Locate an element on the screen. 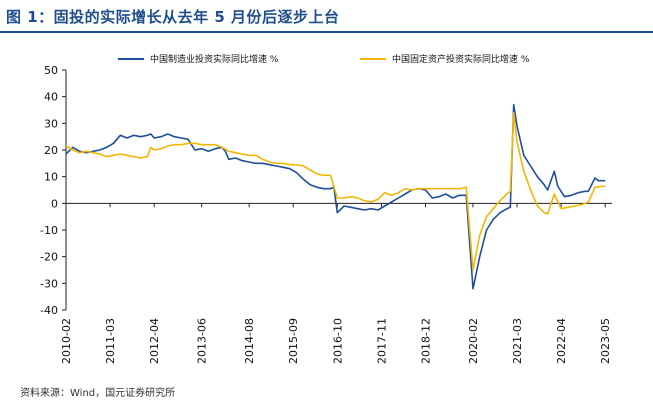 Image resolution: width=653 pixels, height=404 pixels. y-tick-label: 30 is located at coordinates (51, 123).